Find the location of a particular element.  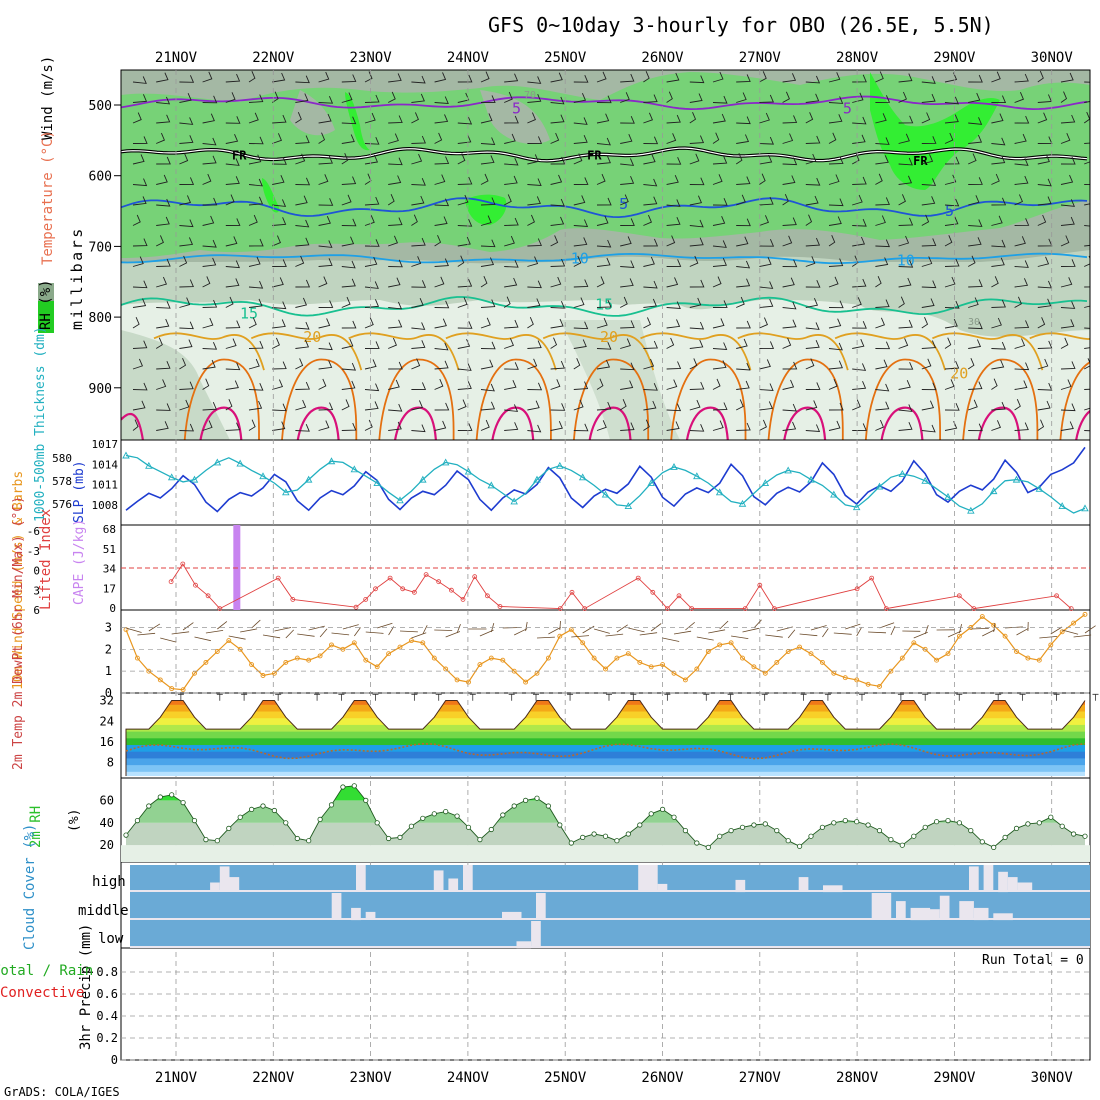

precip-tick-label: 0.6 is located at coordinates (107, 994).